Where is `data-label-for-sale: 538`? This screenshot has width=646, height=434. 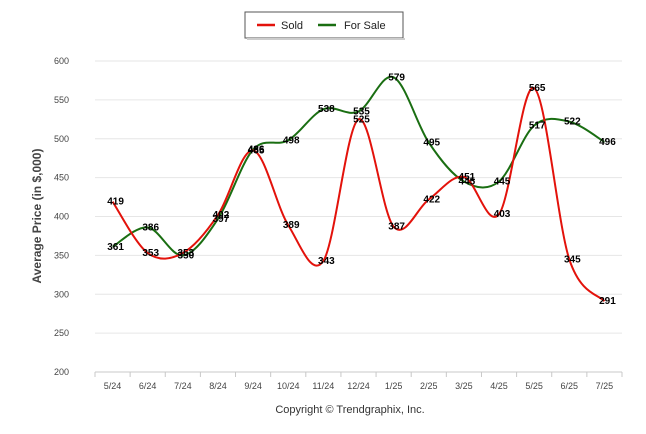
data-label-for-sale: 538 is located at coordinates (326, 109).